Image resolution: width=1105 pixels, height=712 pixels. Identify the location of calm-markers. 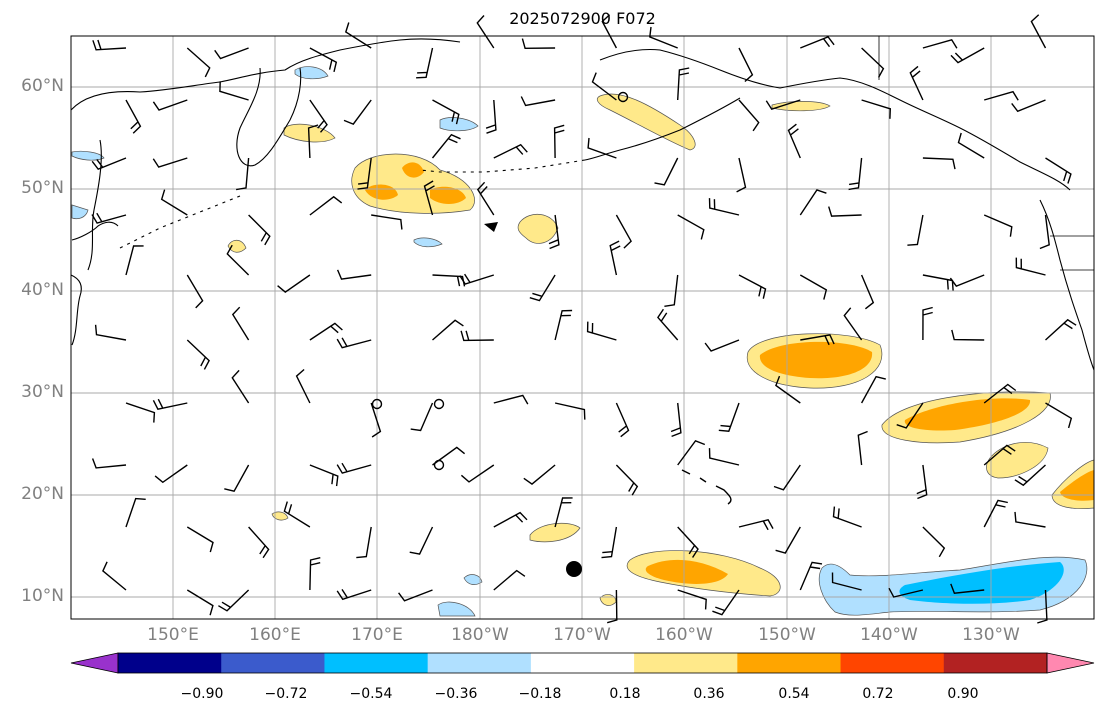
(500, 281).